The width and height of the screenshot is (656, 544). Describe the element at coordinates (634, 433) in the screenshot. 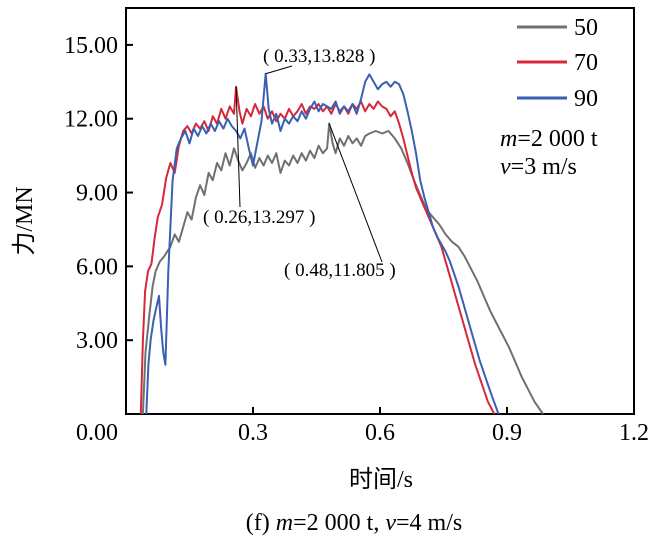

I see `x-tick-label-1.2: 1.2` at that location.